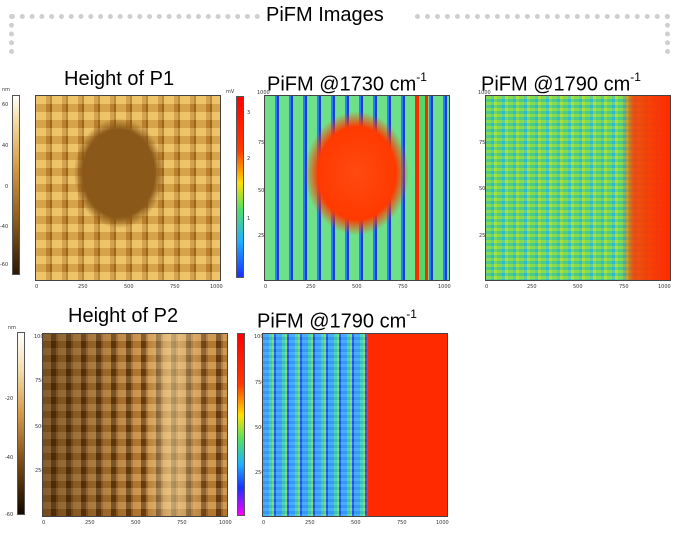 This screenshot has width=679, height=533. Describe the element at coordinates (12, 328) in the screenshot. I see `p2-height-cbar-unit: nm` at that location.